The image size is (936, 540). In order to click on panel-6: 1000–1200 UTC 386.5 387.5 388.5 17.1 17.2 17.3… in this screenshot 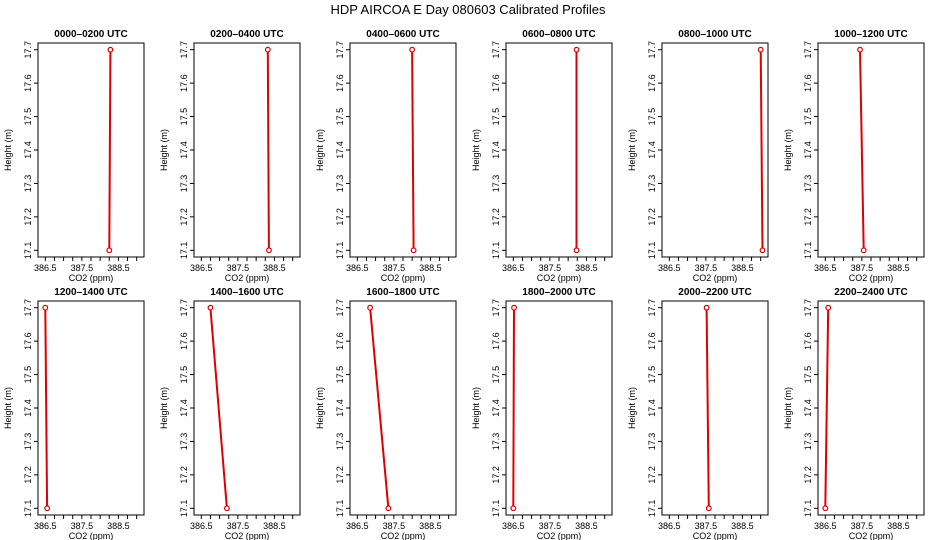, I will do `click(854, 156)`.